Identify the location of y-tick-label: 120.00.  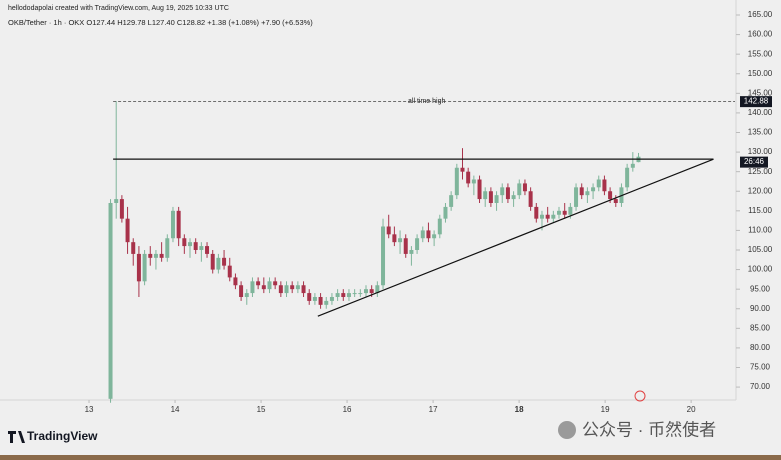
(760, 190).